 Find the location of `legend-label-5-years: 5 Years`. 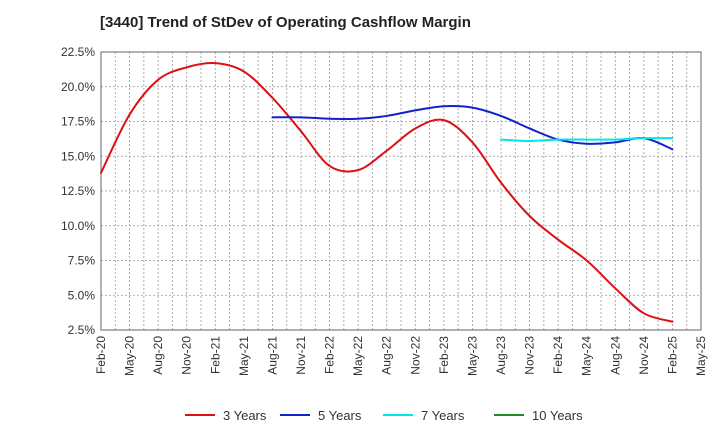

legend-label-5-years: 5 Years is located at coordinates (340, 415).